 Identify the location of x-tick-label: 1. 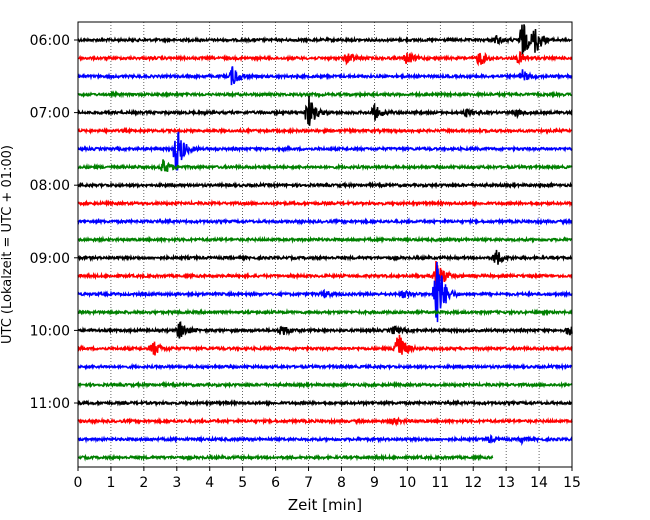
(110, 483).